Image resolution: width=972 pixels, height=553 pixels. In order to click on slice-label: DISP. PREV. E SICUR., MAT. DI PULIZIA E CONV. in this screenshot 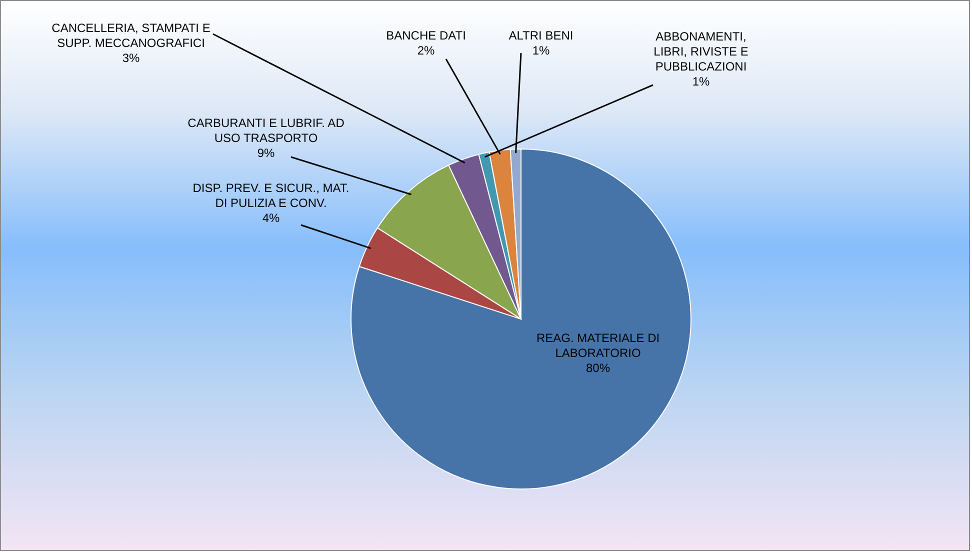, I will do `click(271, 195)`.